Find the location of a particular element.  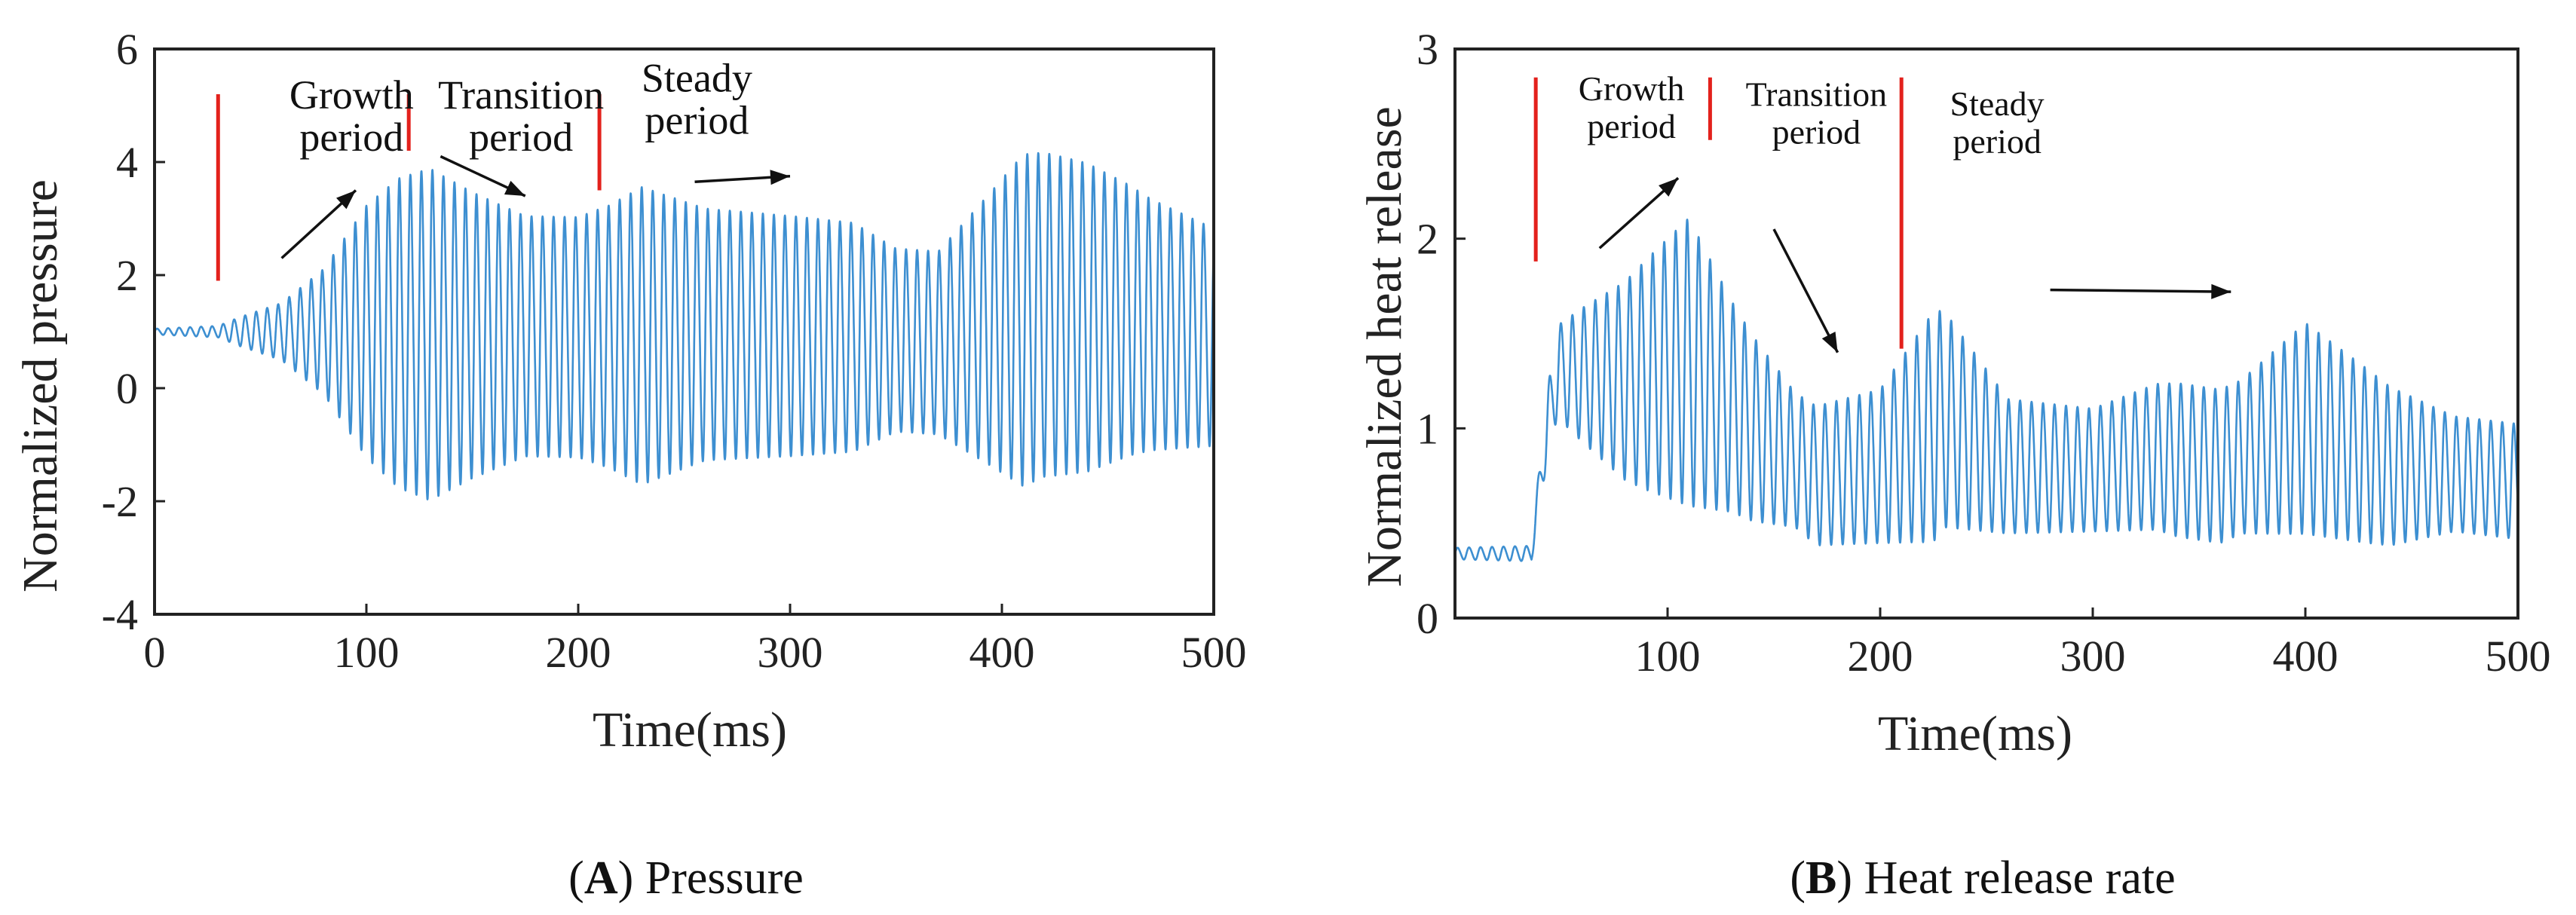

panel-b-caption: (B) Heat release rate is located at coordinates (1982, 878).